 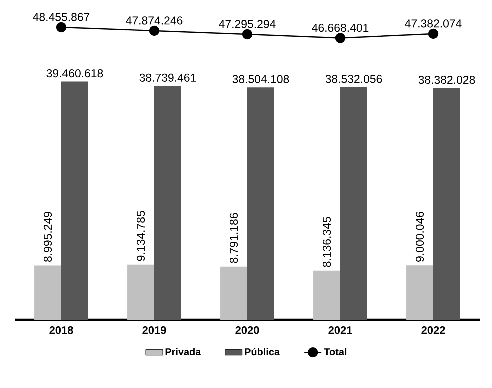 What do you see at coordinates (262, 352) in the screenshot?
I see `legend-label: Pública` at bounding box center [262, 352].